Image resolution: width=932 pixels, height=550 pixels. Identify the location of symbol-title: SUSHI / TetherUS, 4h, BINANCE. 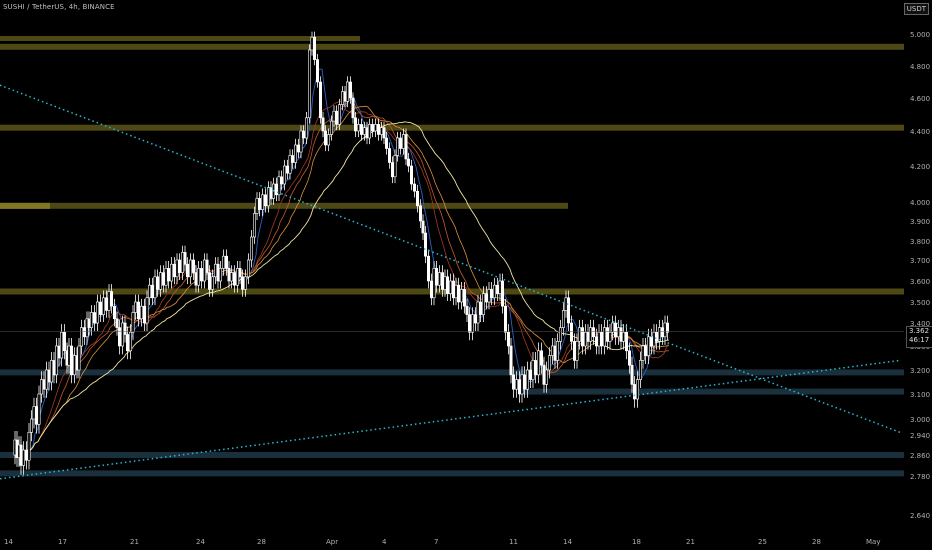
(59, 7).